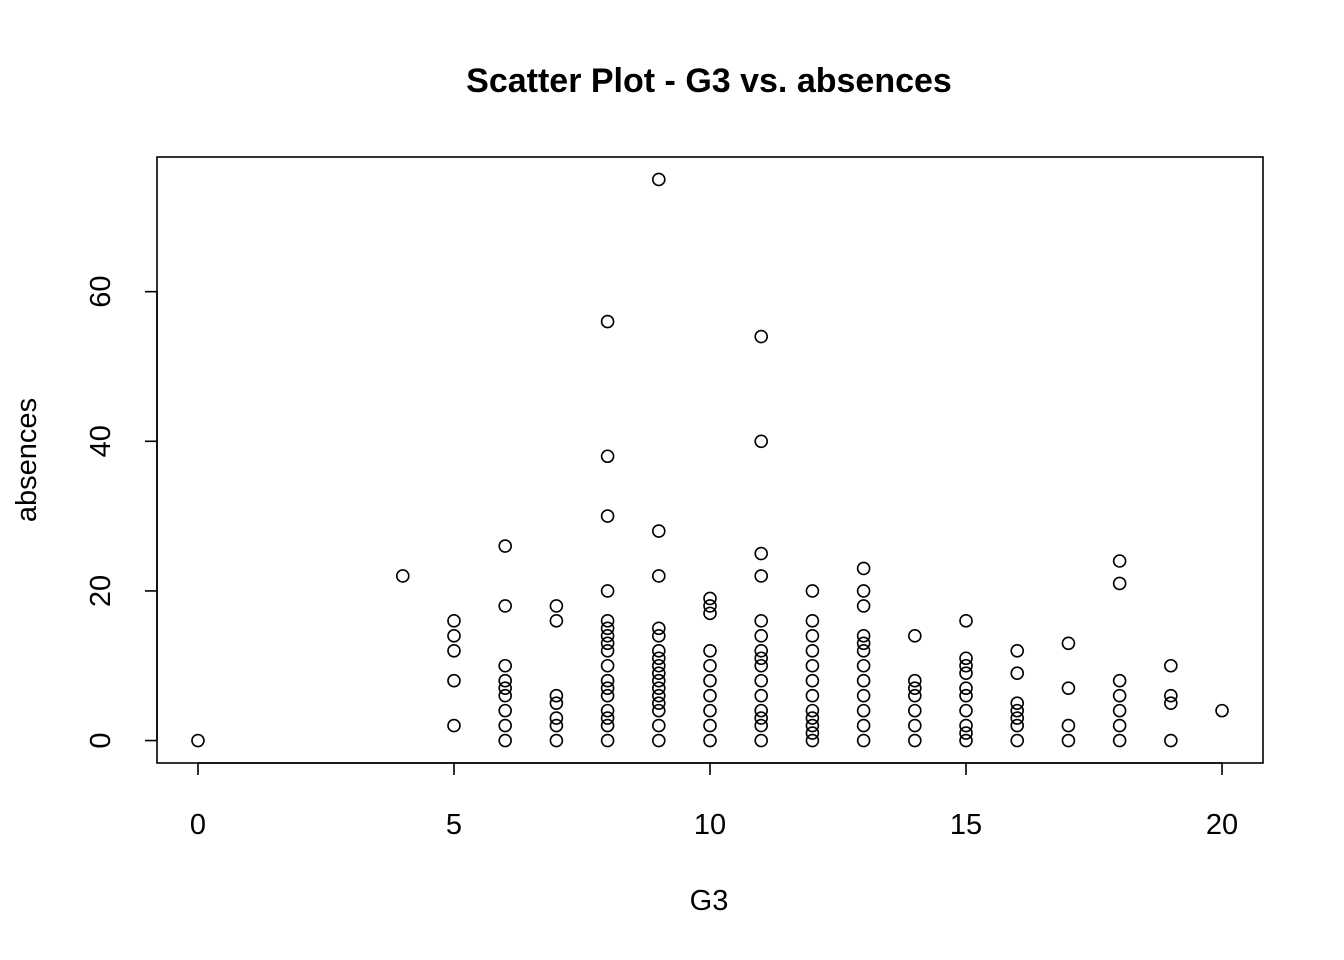  I want to click on y-axis: 0 20 40 60, so click(121, 512).